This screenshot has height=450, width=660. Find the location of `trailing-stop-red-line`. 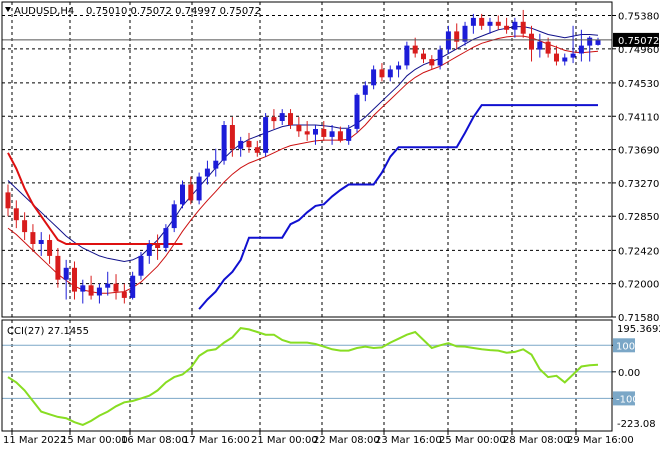

trailing-stop-red-line is located at coordinates (95, 198).